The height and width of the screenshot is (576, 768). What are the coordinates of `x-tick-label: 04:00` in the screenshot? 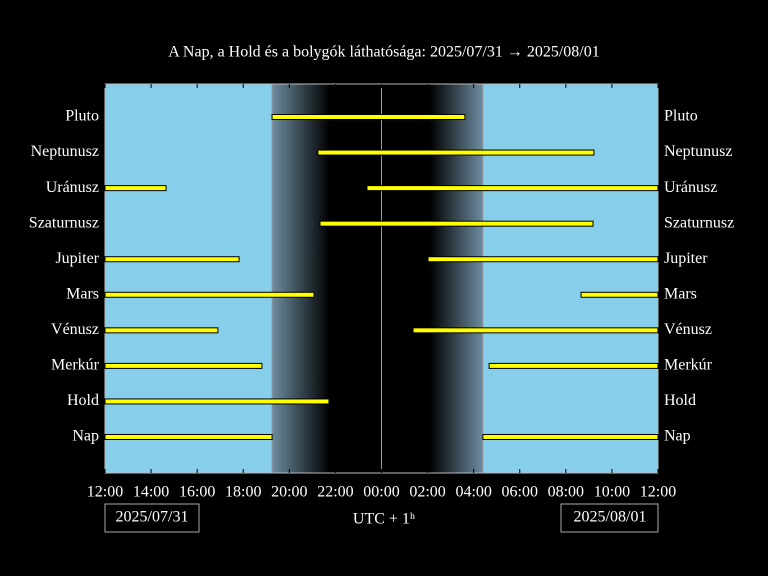 It's located at (473, 492).